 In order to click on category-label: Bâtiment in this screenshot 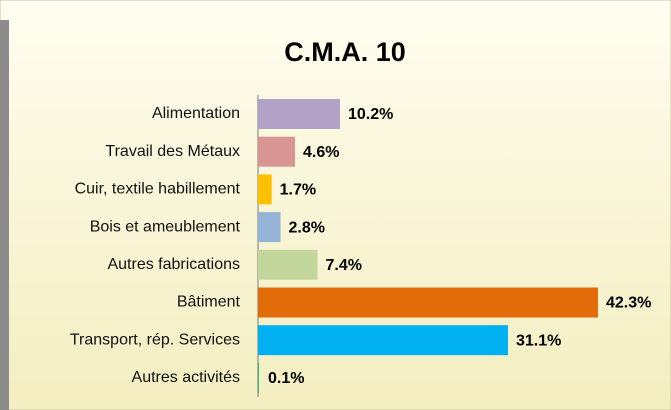, I will do `click(209, 302)`.